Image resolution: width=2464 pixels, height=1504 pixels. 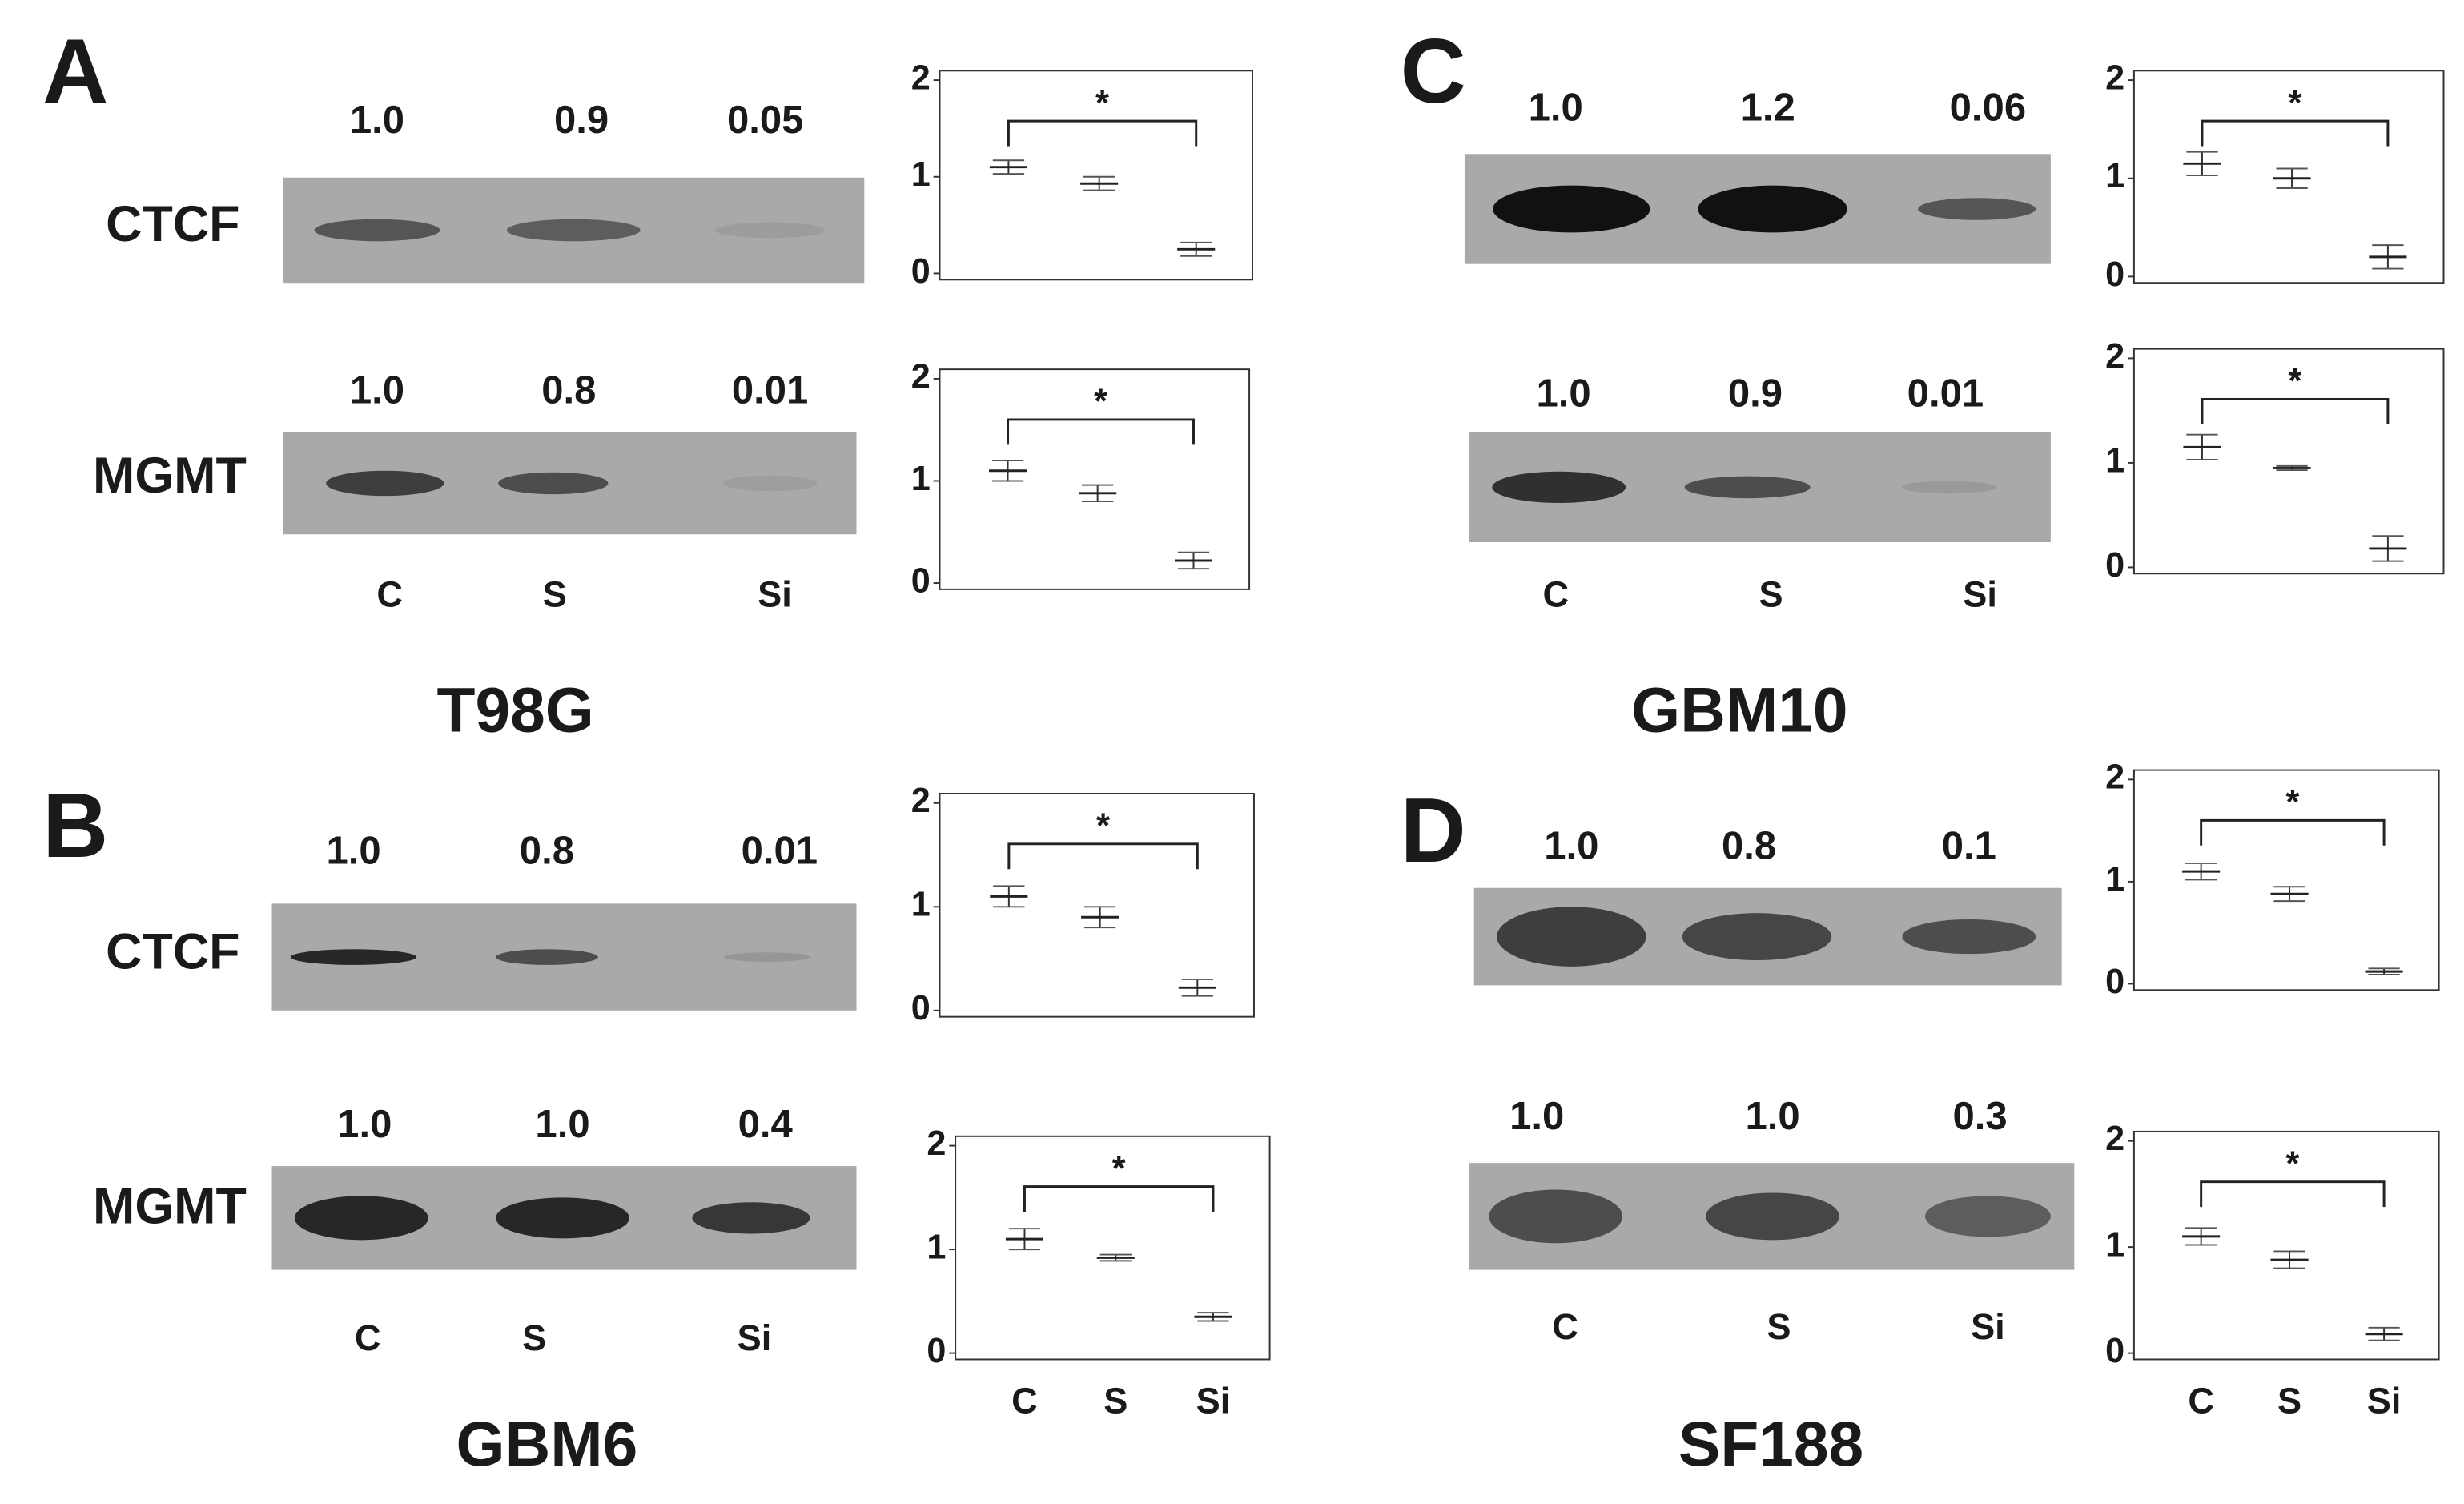 What do you see at coordinates (1988, 107) in the screenshot?
I see `quant-value: 0.06` at bounding box center [1988, 107].